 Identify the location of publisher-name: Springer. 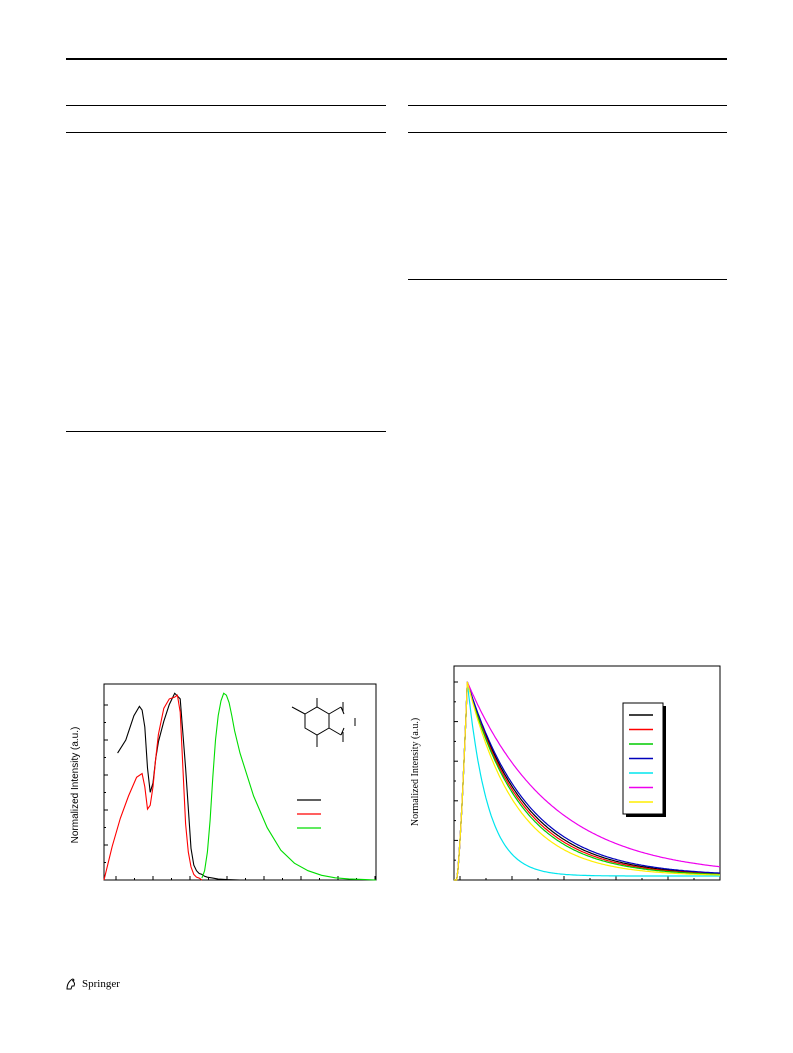
(101, 984).